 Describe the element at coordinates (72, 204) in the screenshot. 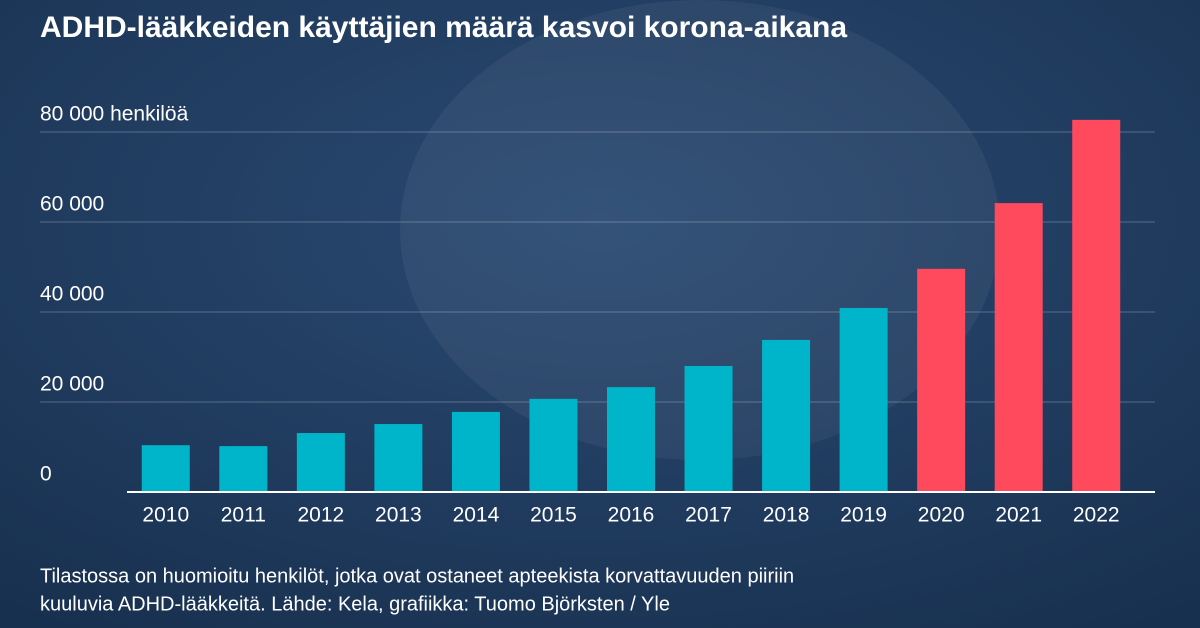

I see `y-tick-label: 60 000` at that location.